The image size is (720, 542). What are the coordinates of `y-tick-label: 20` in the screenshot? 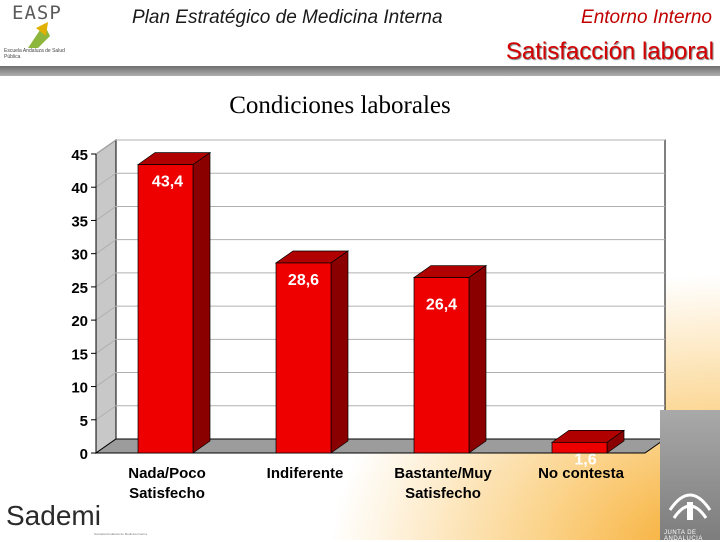 It's located at (79, 321).